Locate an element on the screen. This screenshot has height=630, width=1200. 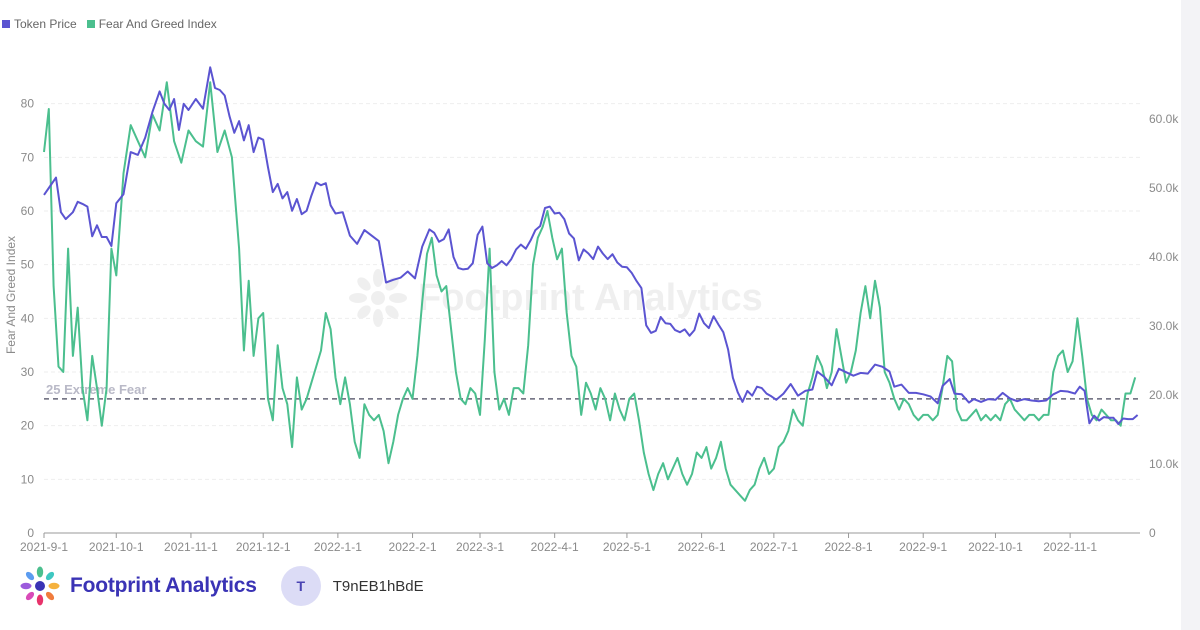
chart-legend: Token Price Fear And Greed Index is located at coordinates (109, 24).